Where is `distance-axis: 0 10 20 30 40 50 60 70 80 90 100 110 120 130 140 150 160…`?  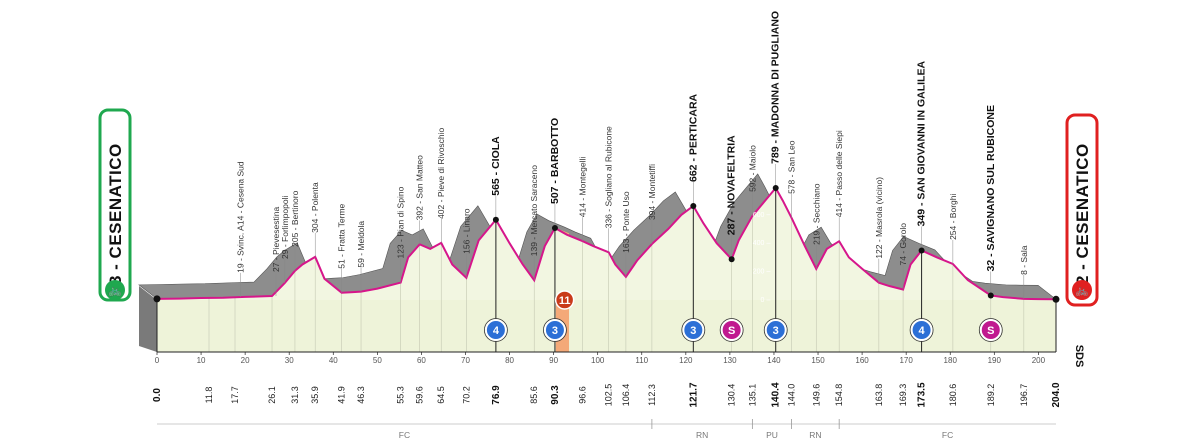
distance-axis: 0 10 20 30 40 50 60 70 80 90 100 110 120 130 140 150 160… is located at coordinates (605, 358).